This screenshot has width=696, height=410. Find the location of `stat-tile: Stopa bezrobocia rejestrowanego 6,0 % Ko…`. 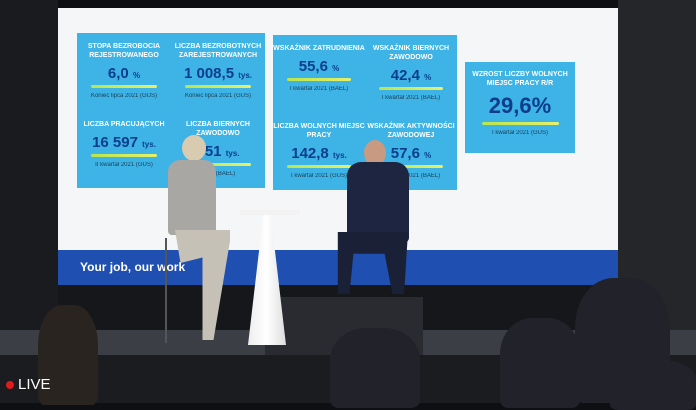

stat-tile: Stopa bezrobocia rejestrowanego 6,0 % Ko… is located at coordinates (124, 72).